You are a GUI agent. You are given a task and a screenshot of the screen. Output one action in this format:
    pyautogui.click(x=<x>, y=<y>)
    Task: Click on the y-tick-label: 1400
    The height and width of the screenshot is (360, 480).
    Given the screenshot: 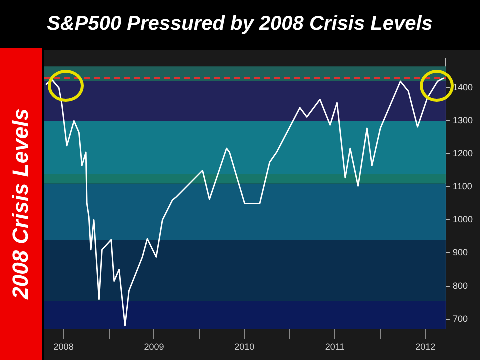 What is the action you would take?
    pyautogui.click(x=463, y=87)
    